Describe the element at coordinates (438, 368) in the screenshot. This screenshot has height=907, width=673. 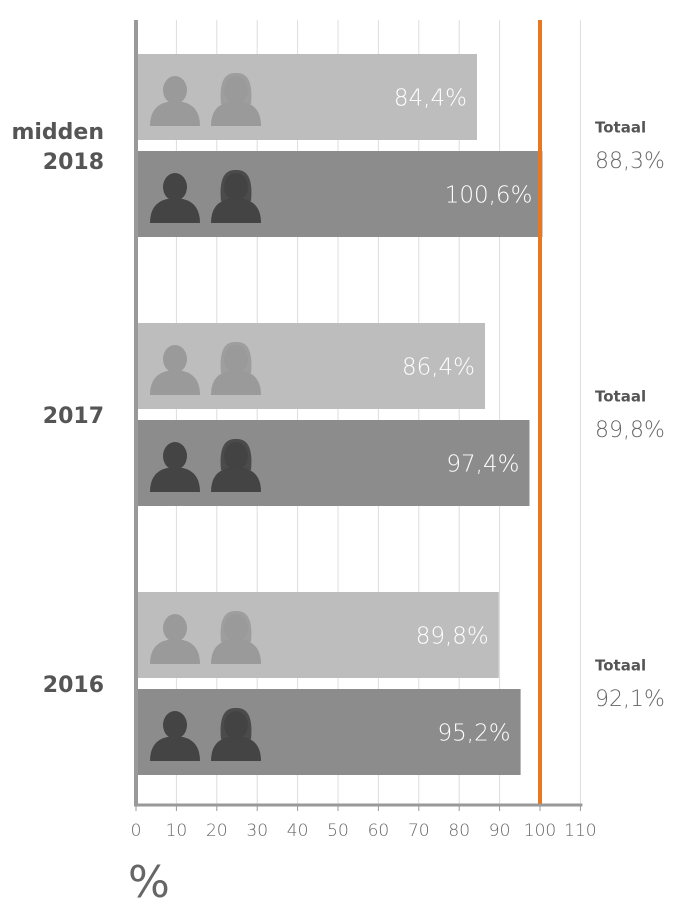
I see `value-label: 86,4%` at that location.